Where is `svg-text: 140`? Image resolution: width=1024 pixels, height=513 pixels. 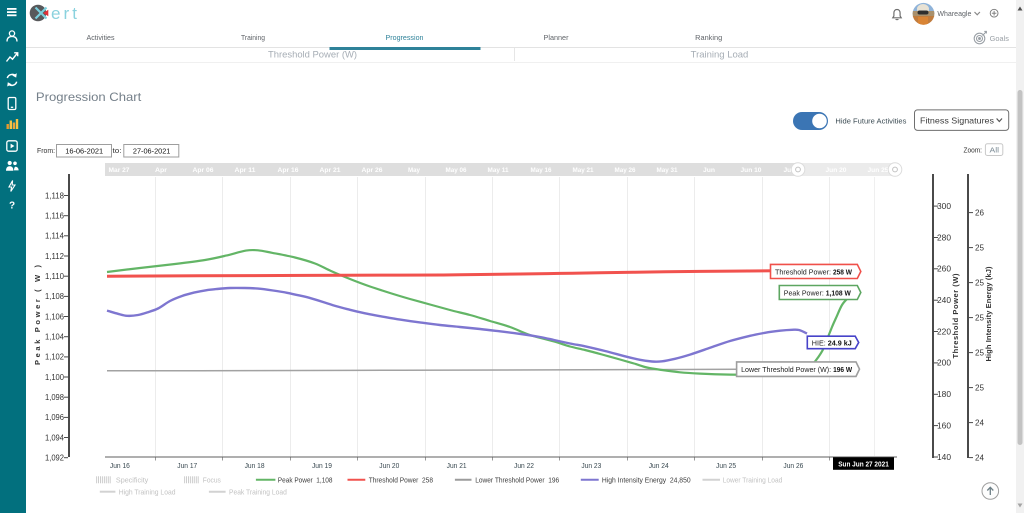 svg-text: 140 is located at coordinates (944, 457).